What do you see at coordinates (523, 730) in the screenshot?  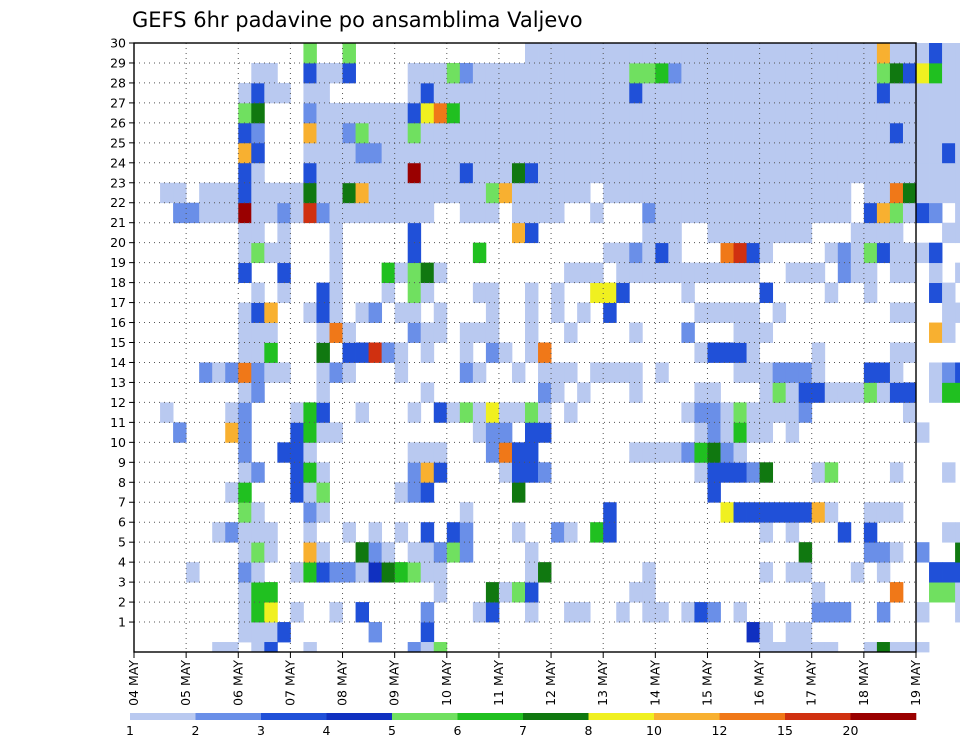 I see `colorbar-label: 7` at bounding box center [523, 730].